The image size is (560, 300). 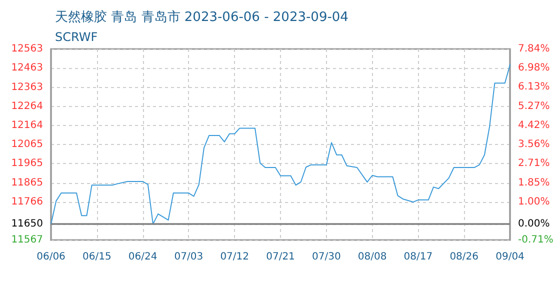 What do you see at coordinates (27, 144) in the screenshot?
I see `y-tick-label: 12065` at bounding box center [27, 144].